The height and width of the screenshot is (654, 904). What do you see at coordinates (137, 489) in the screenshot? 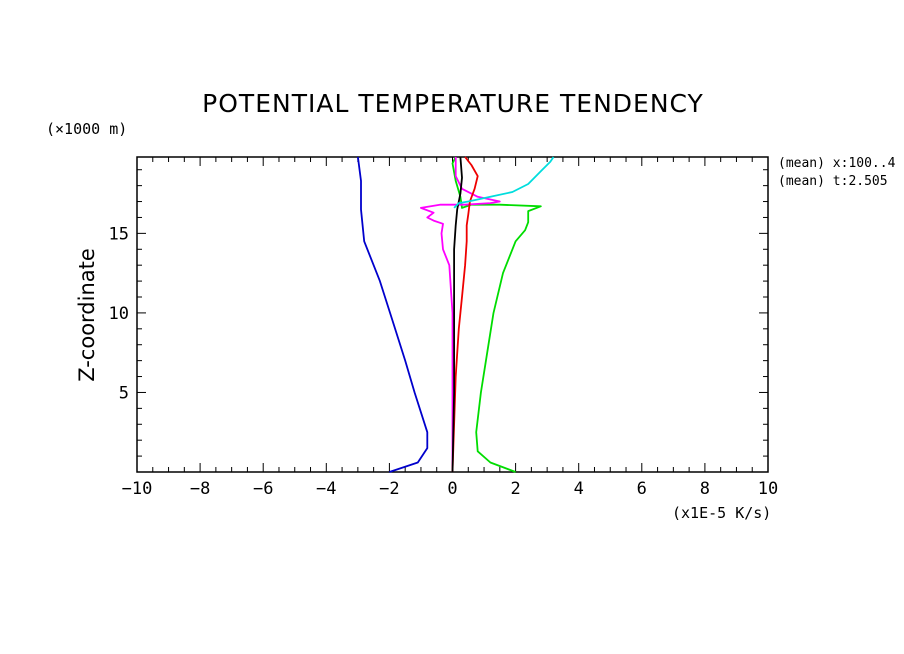
I see `x-tick-label: −10` at bounding box center [137, 489].